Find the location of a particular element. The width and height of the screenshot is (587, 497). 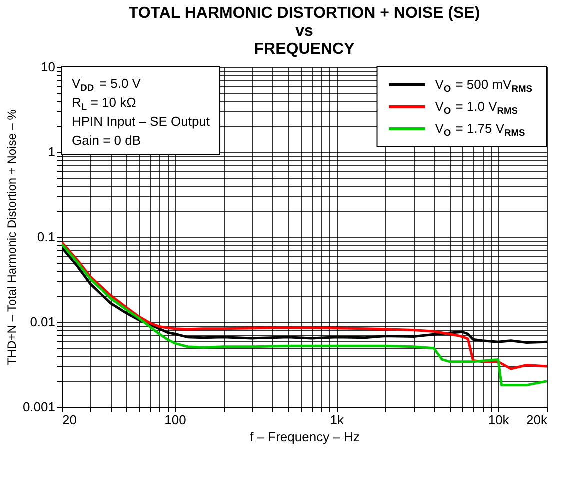

y-tick-label: 1 is located at coordinates (52, 152).